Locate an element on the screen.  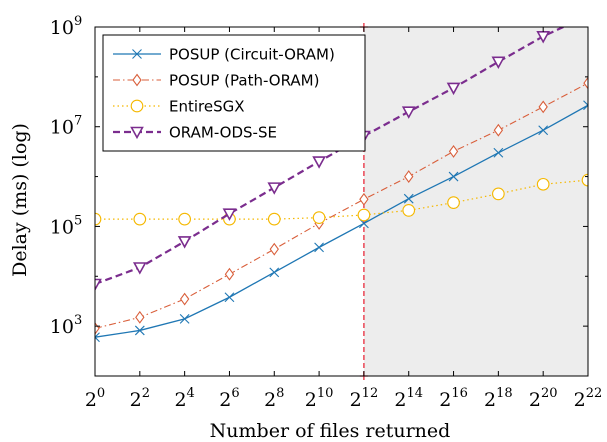
legend-label: POSUP (Circuit-ORAM) is located at coordinates (252, 55).